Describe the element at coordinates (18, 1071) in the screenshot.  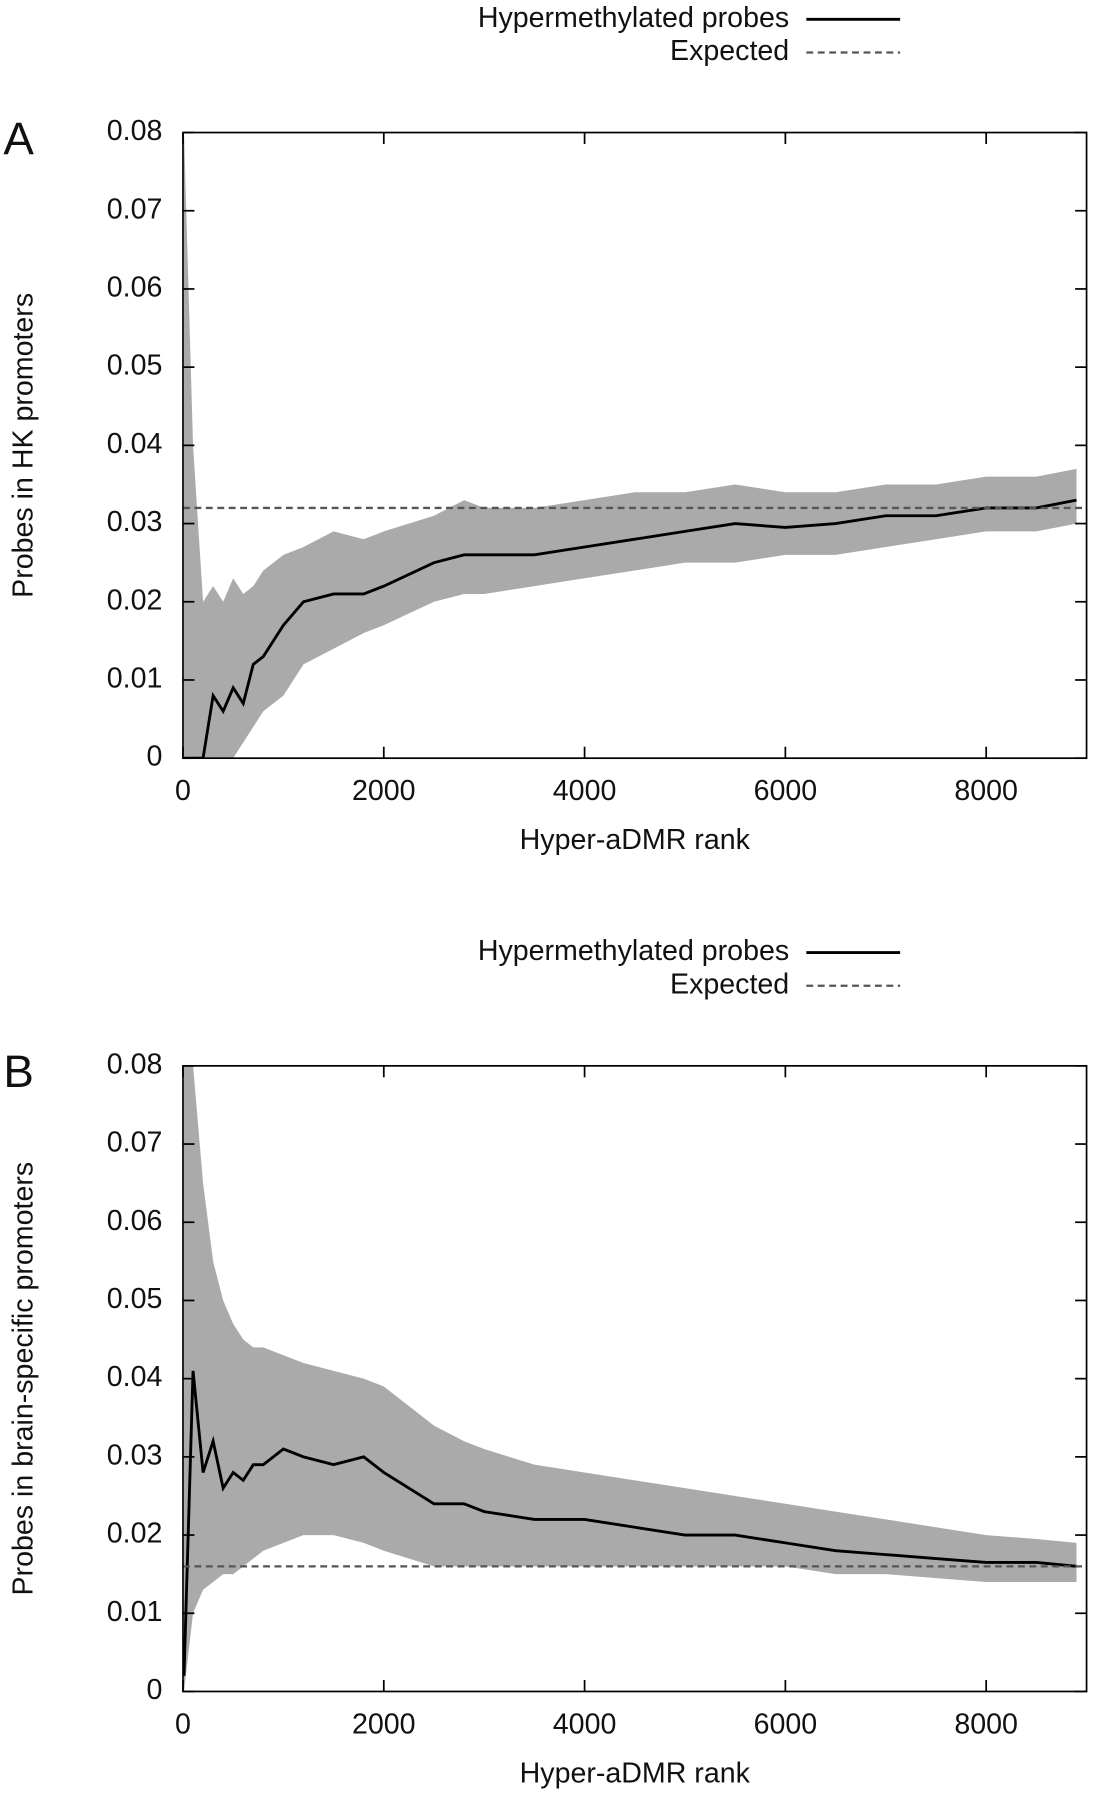
I see `panel-label: B` at that location.